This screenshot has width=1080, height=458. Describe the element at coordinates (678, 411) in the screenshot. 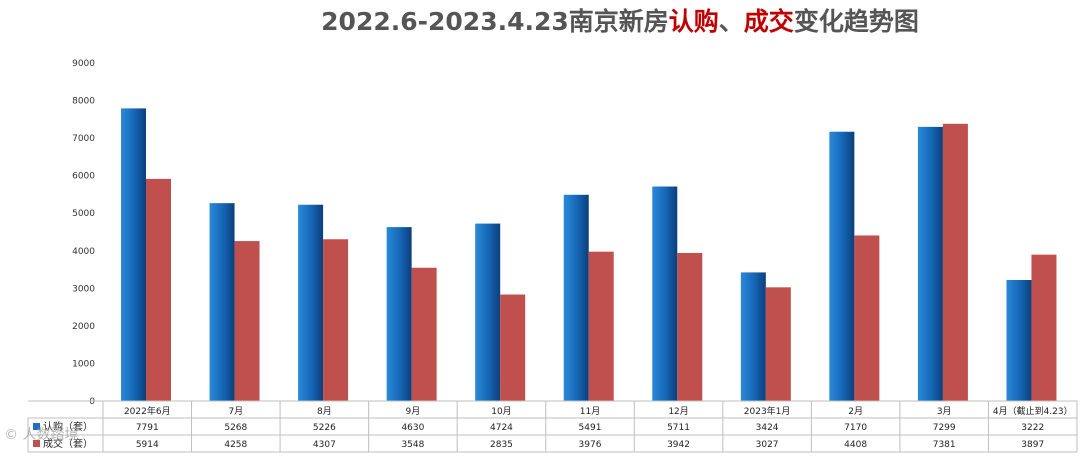

I see `x-category-label: 12月` at that location.